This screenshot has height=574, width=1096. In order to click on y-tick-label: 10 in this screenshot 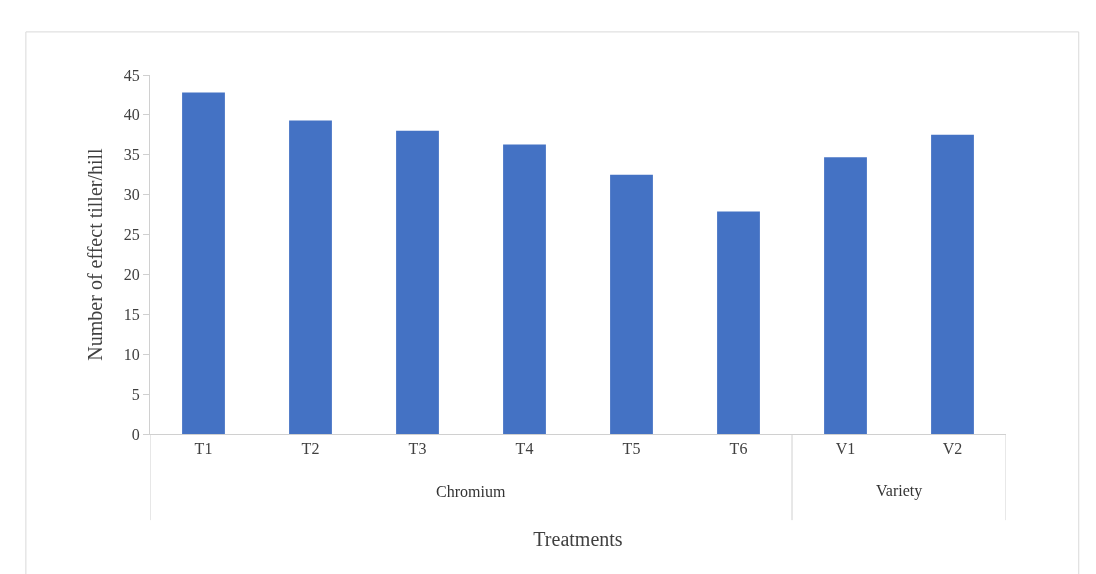, I will do `click(131, 354)`.